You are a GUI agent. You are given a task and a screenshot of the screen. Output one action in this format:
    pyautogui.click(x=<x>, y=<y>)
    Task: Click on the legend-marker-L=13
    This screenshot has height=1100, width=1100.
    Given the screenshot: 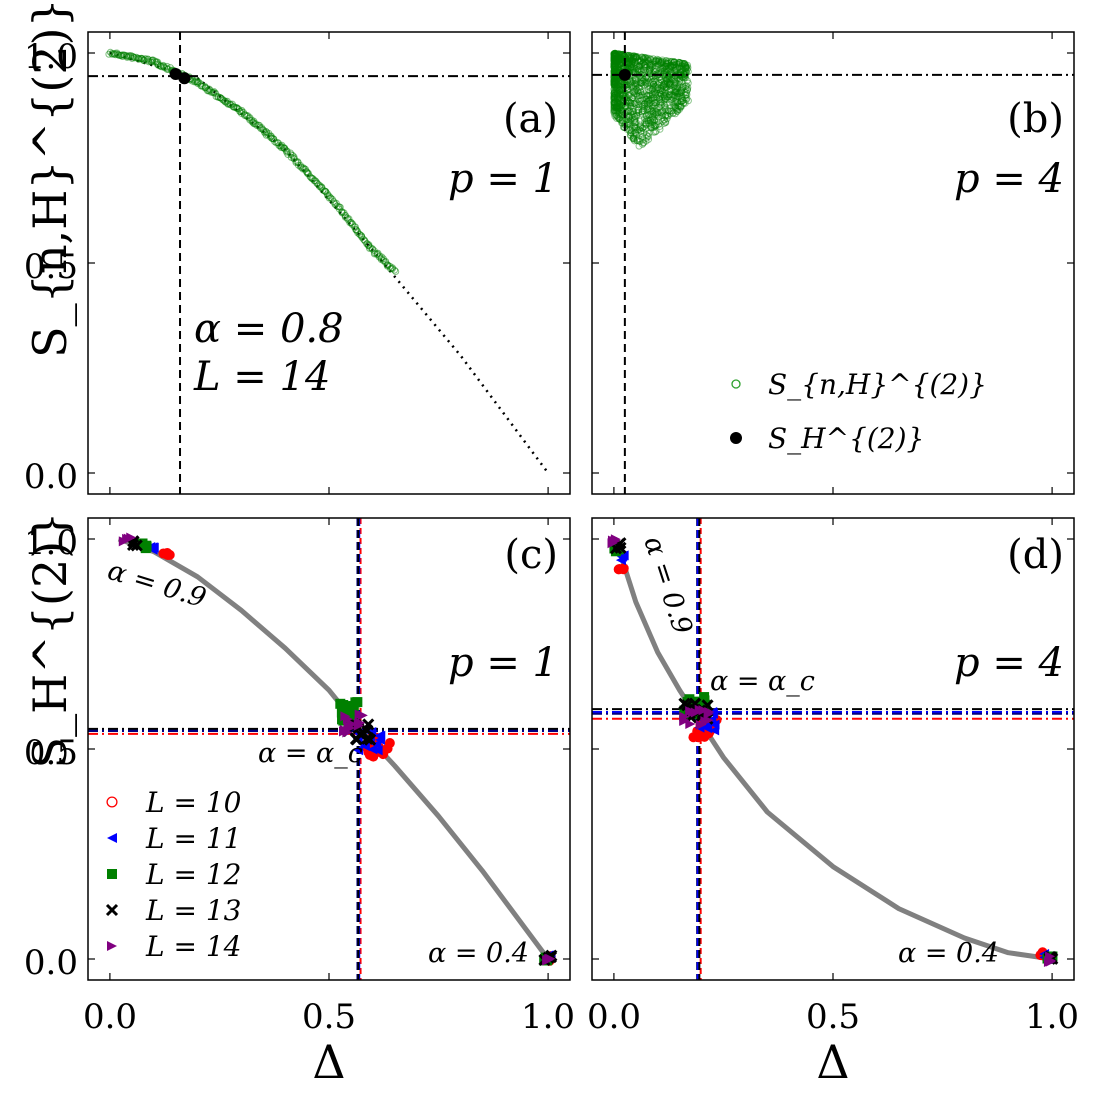 What is the action you would take?
    pyautogui.click(x=112, y=910)
    